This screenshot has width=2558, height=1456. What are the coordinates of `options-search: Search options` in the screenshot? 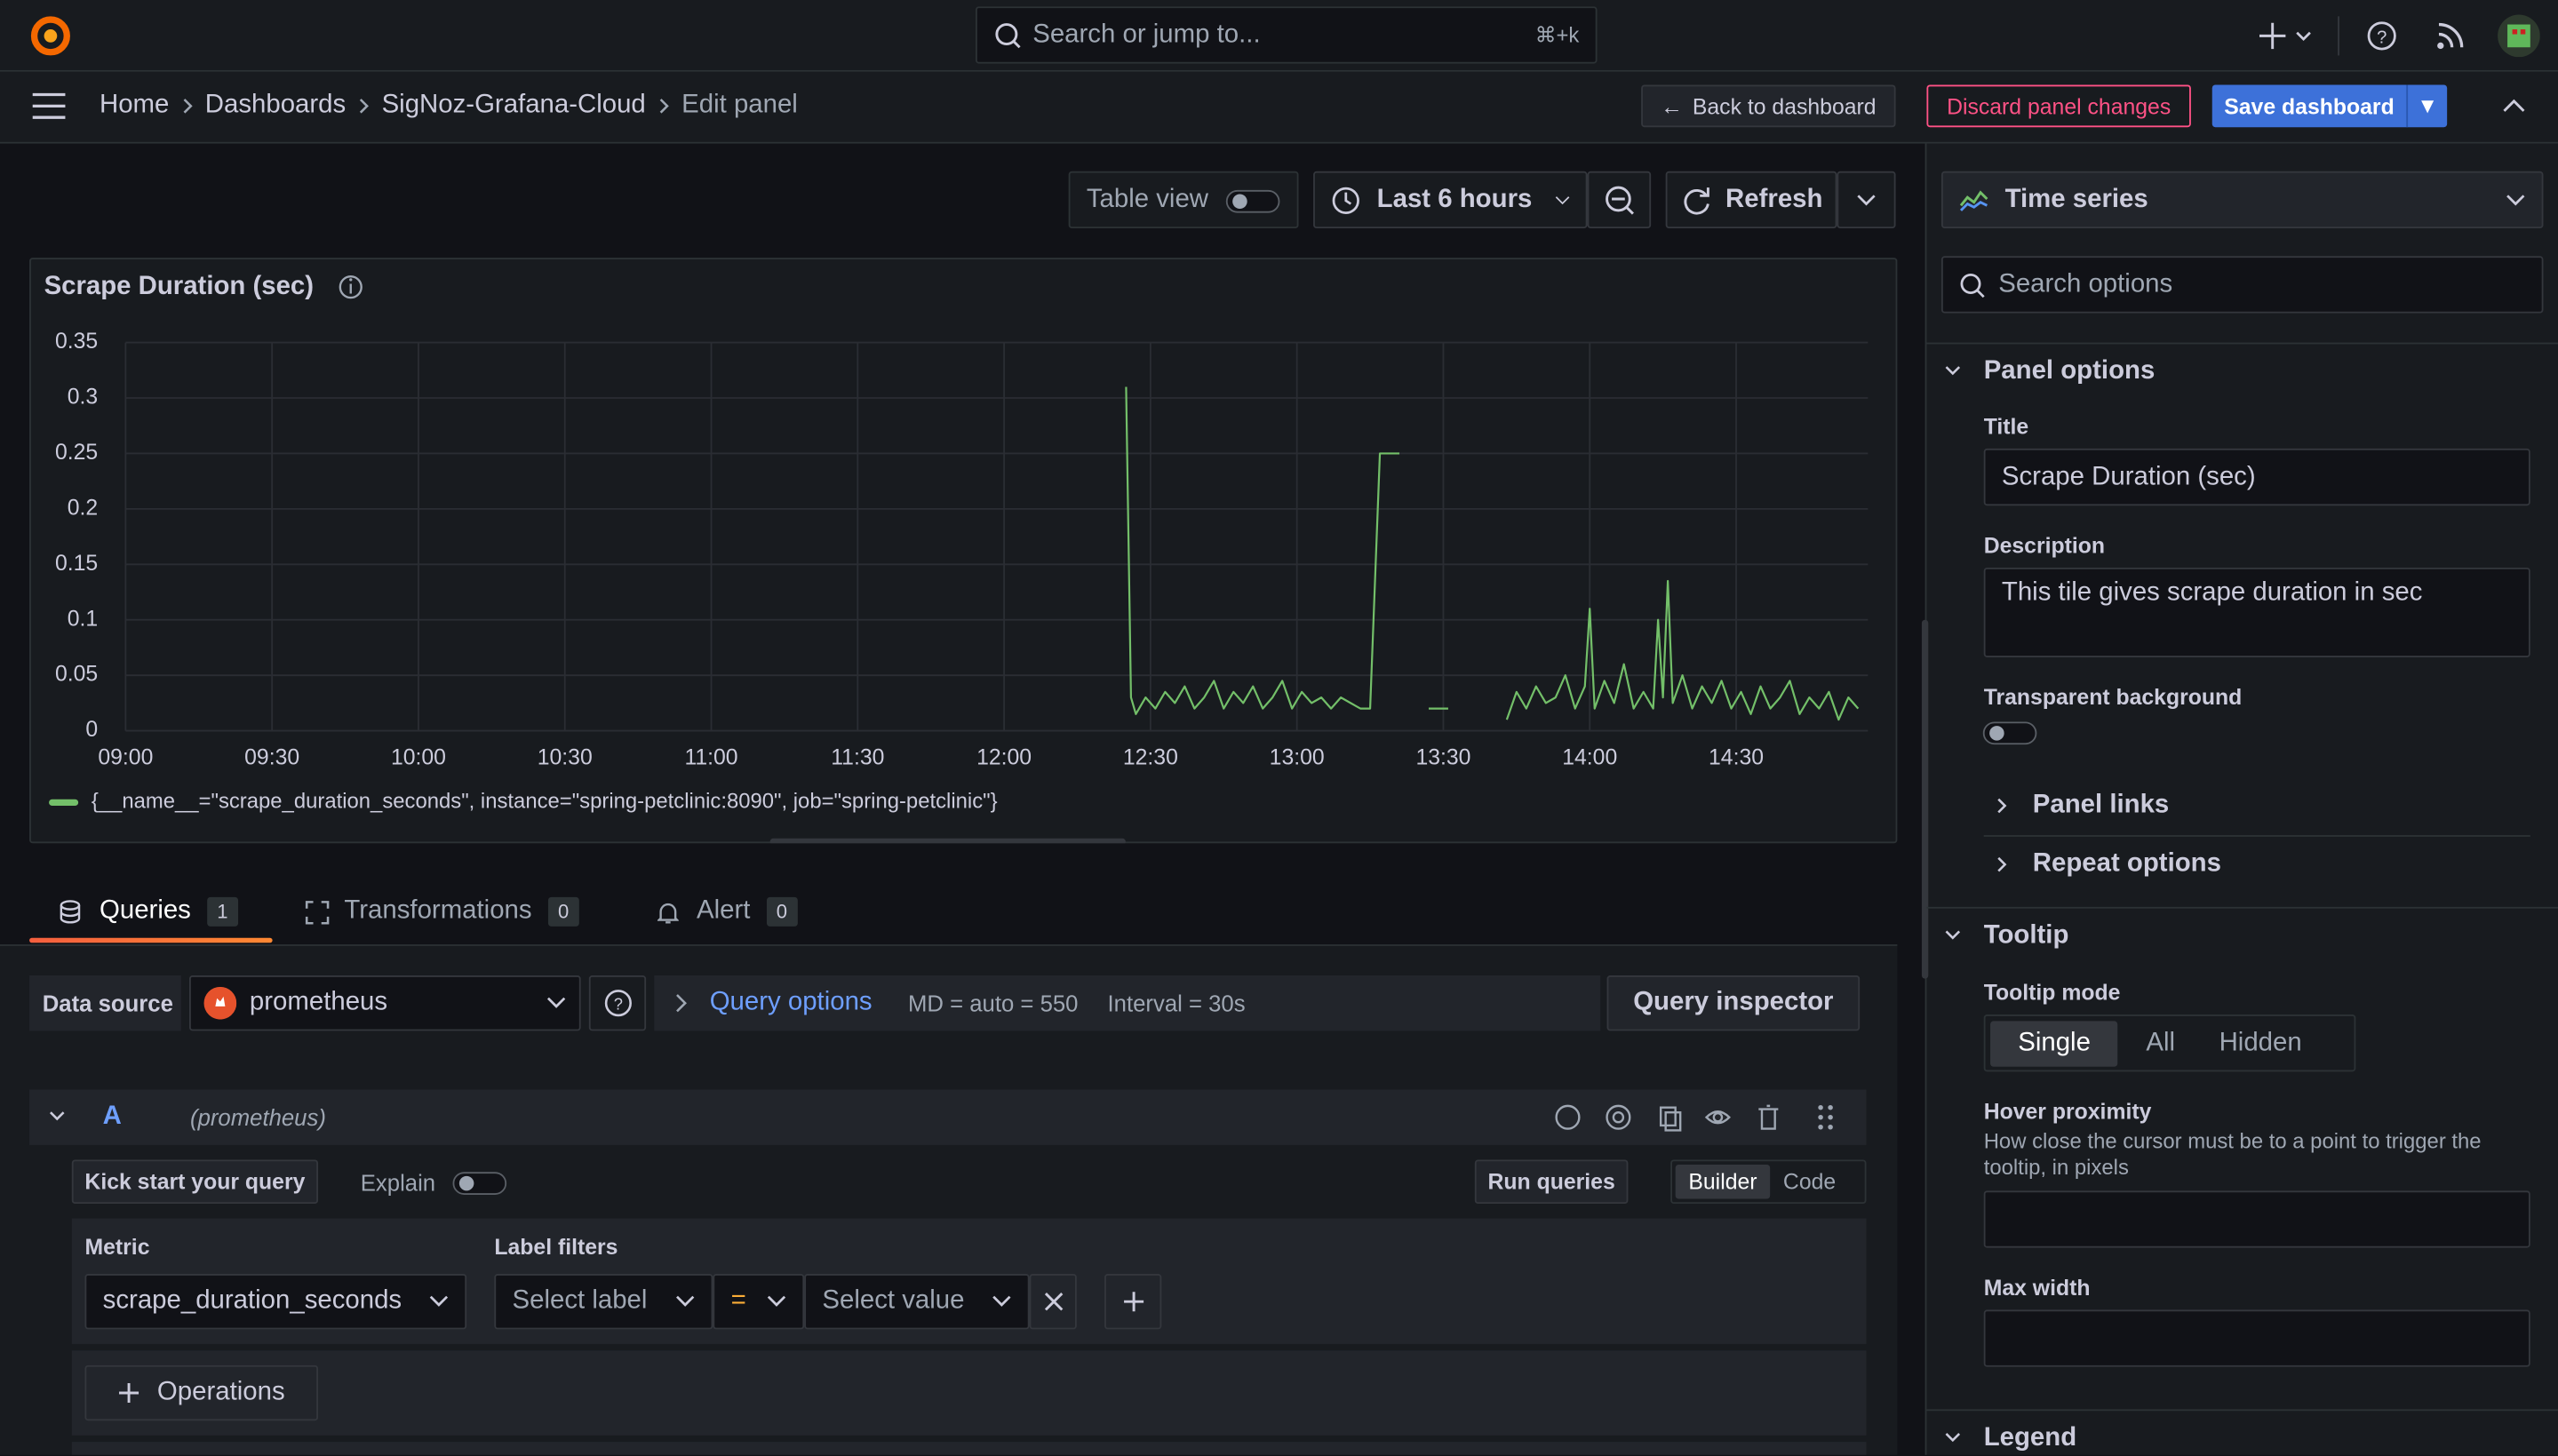 It's located at (2242, 285).